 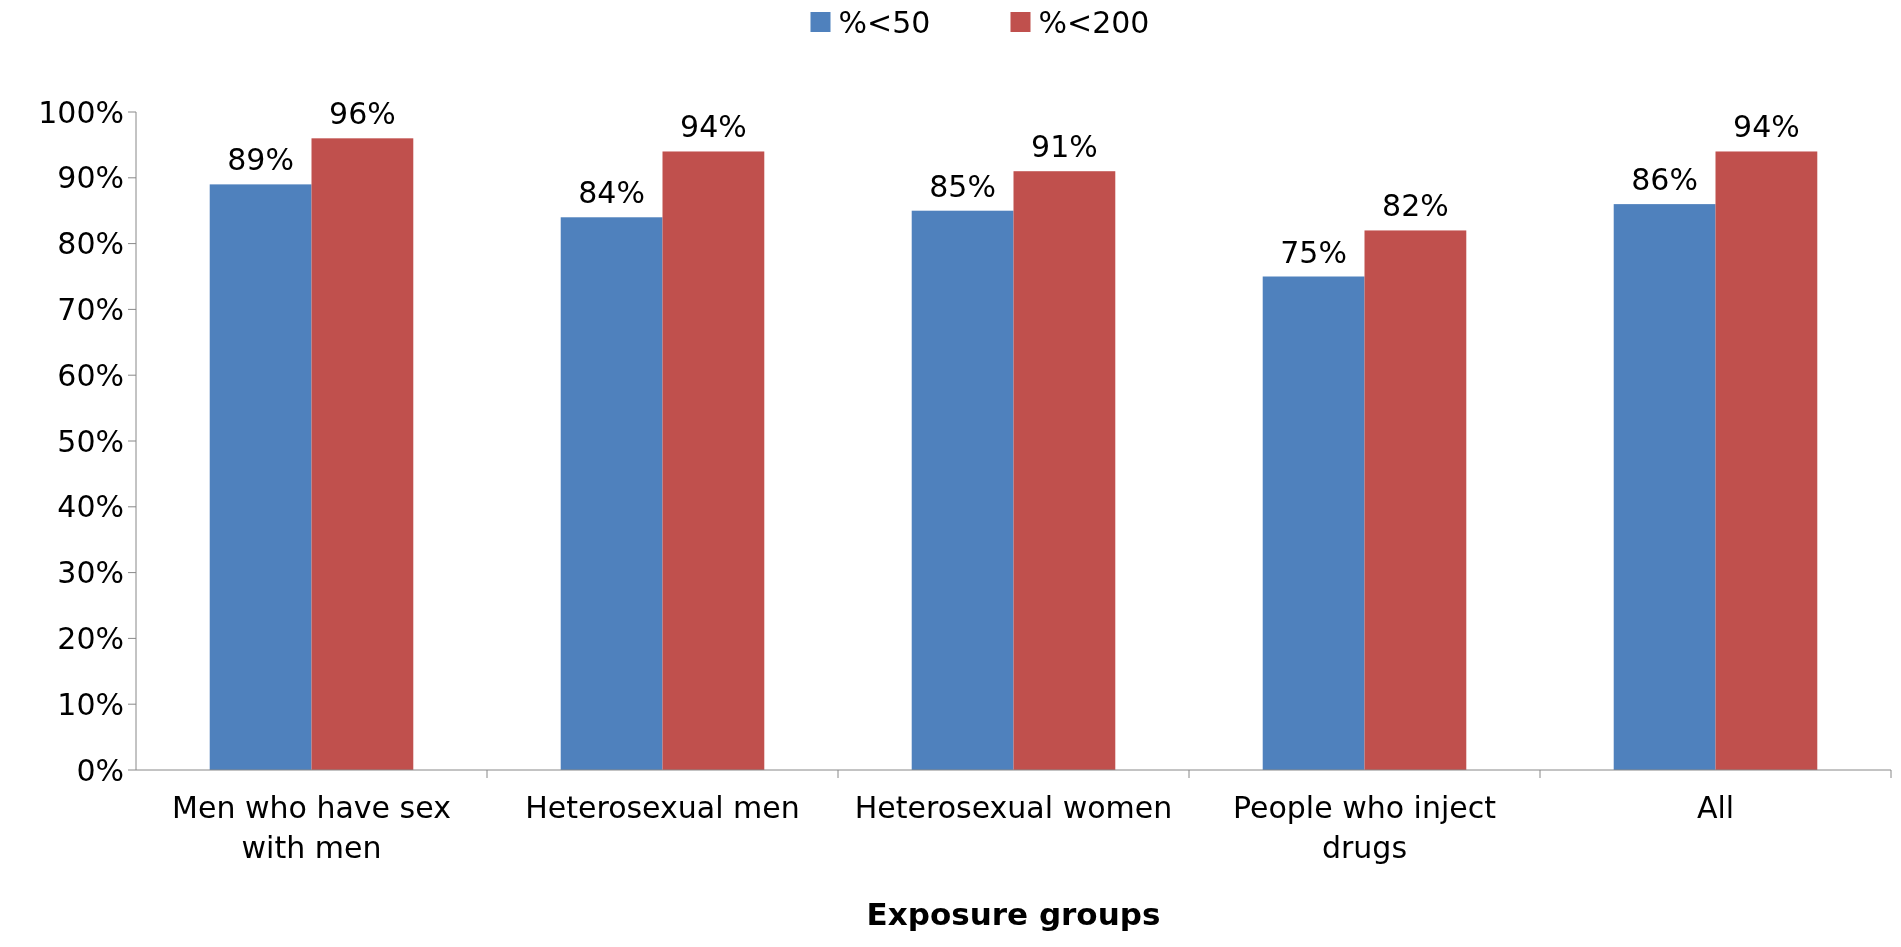 I want to click on data-label: 96%, so click(x=362, y=114).